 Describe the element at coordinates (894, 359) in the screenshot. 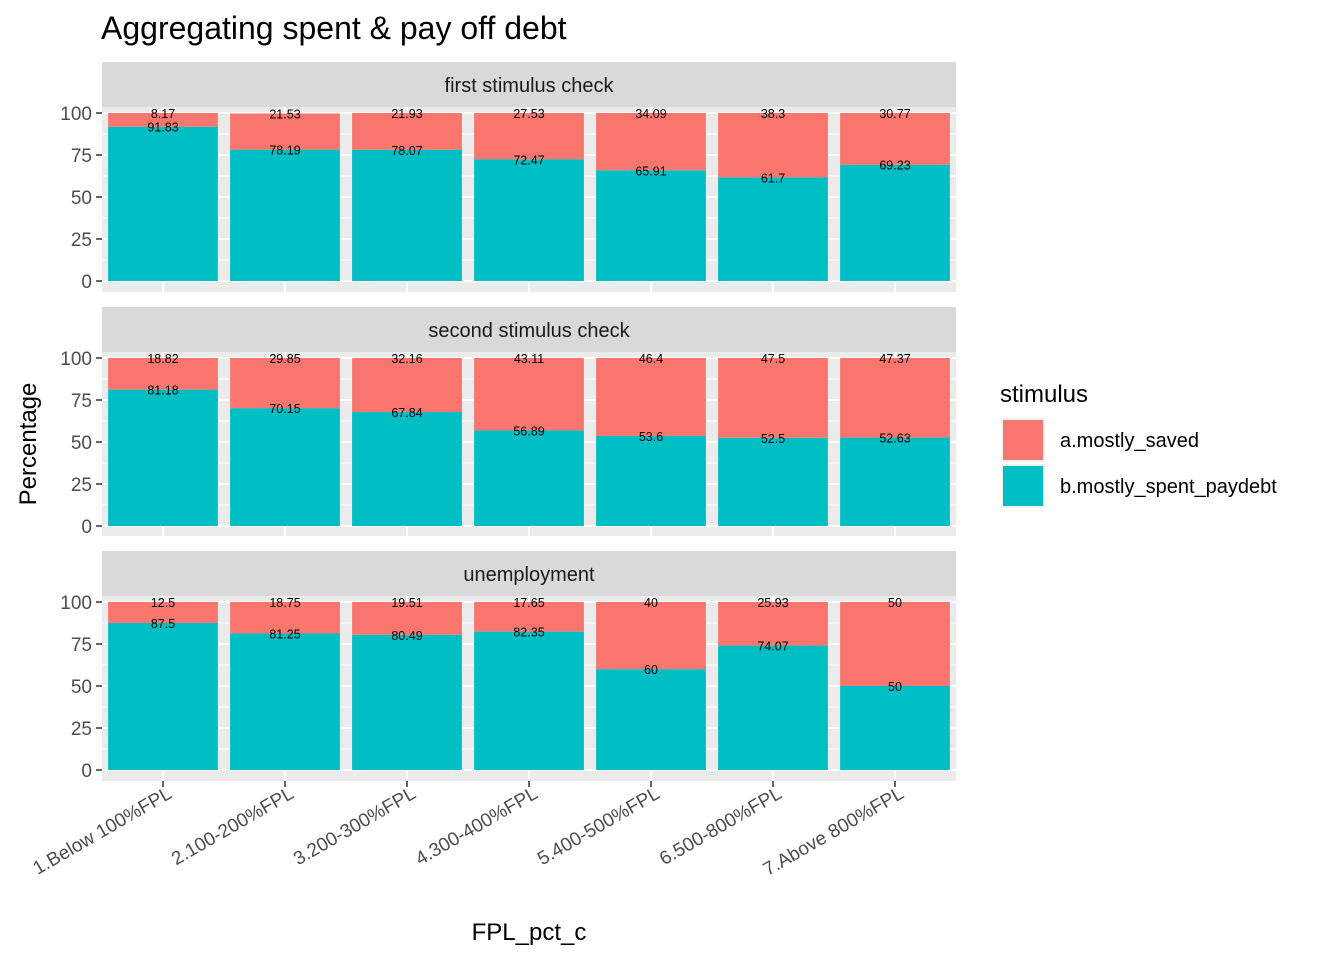

I see `data-label-saved: 47.37` at that location.